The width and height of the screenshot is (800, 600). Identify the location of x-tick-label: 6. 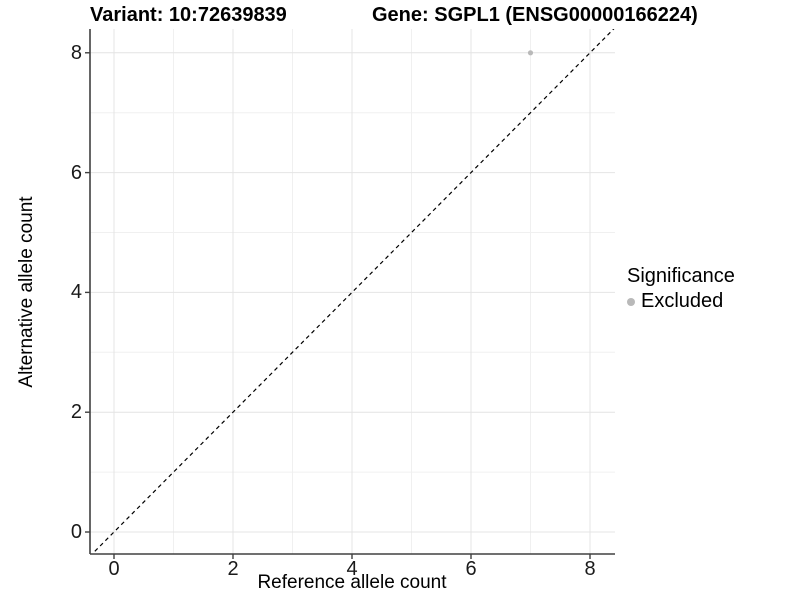
(471, 569).